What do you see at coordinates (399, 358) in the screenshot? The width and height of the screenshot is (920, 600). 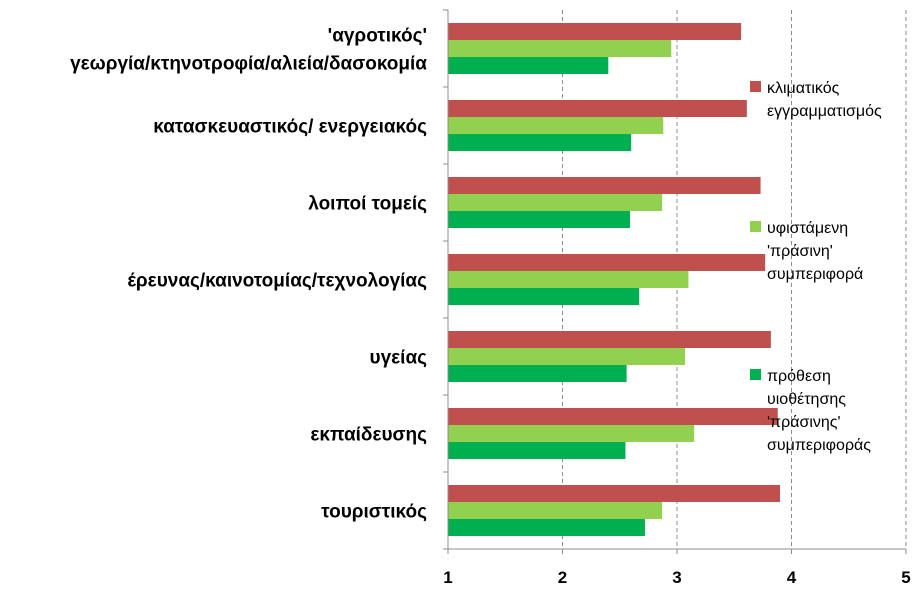 I see `category-label: υγείας` at bounding box center [399, 358].